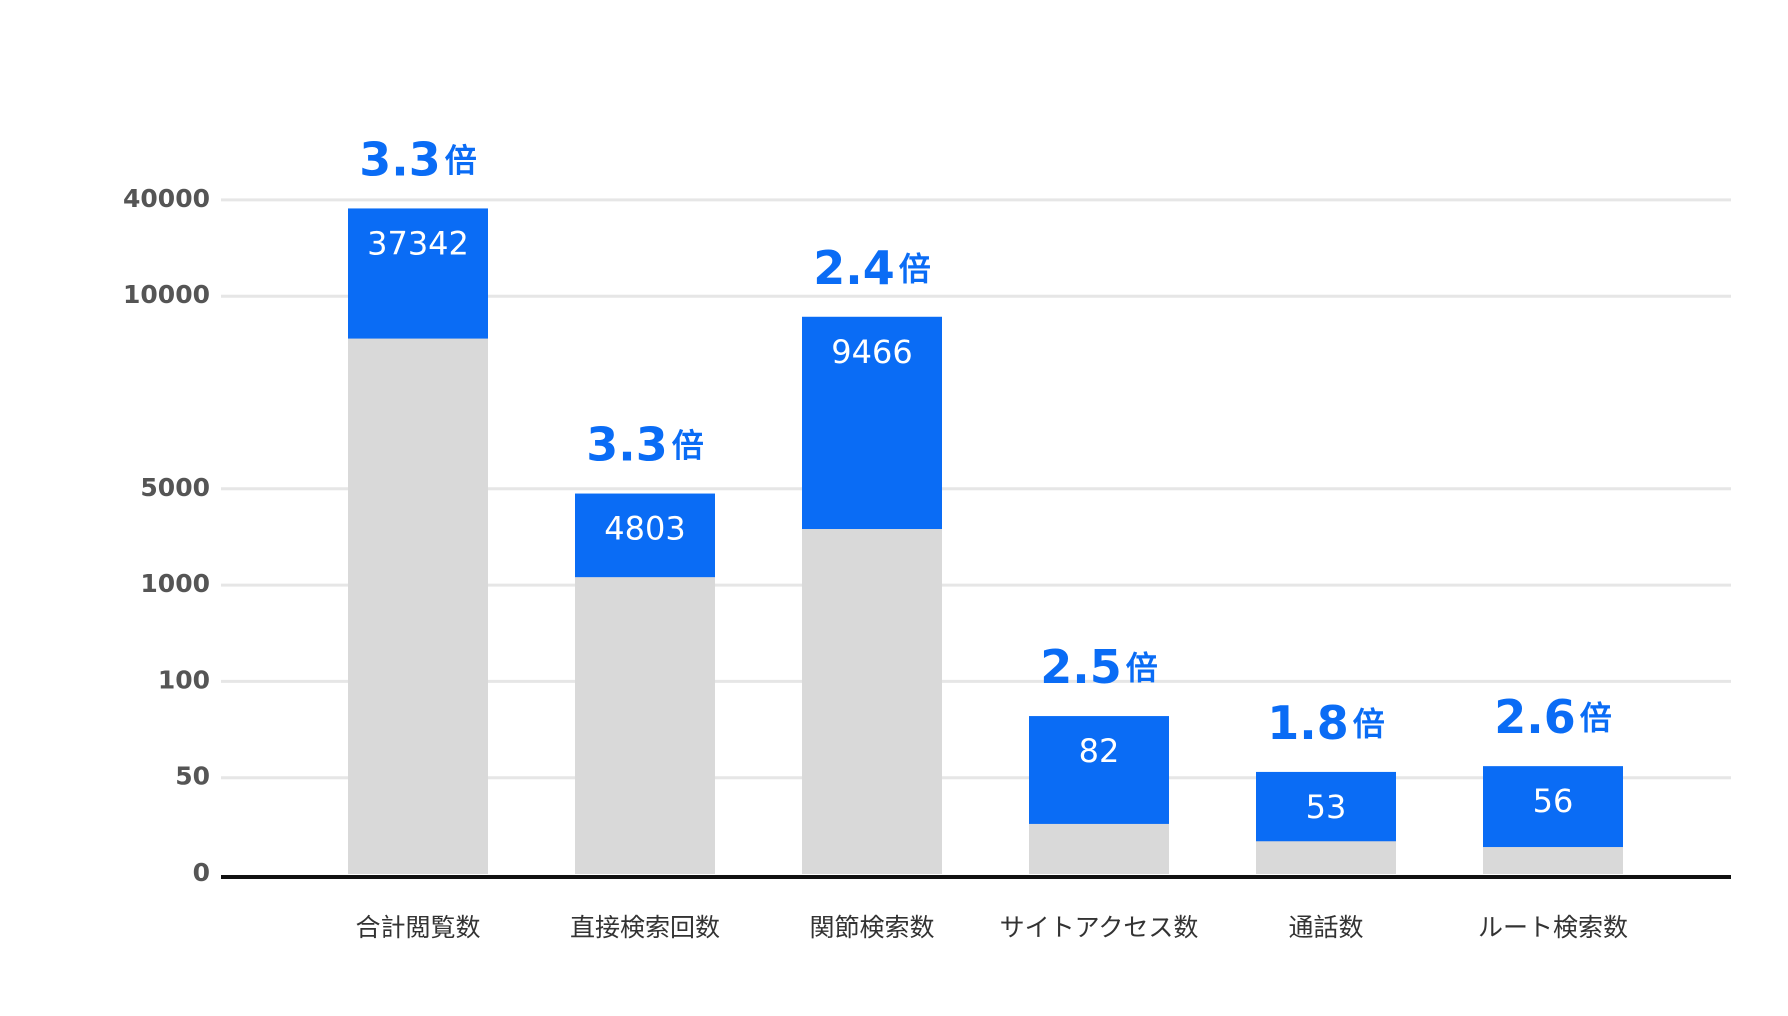 Image resolution: width=1788 pixels, height=1016 pixels. What do you see at coordinates (201, 872) in the screenshot?
I see `y-tick-label: 0` at bounding box center [201, 872].